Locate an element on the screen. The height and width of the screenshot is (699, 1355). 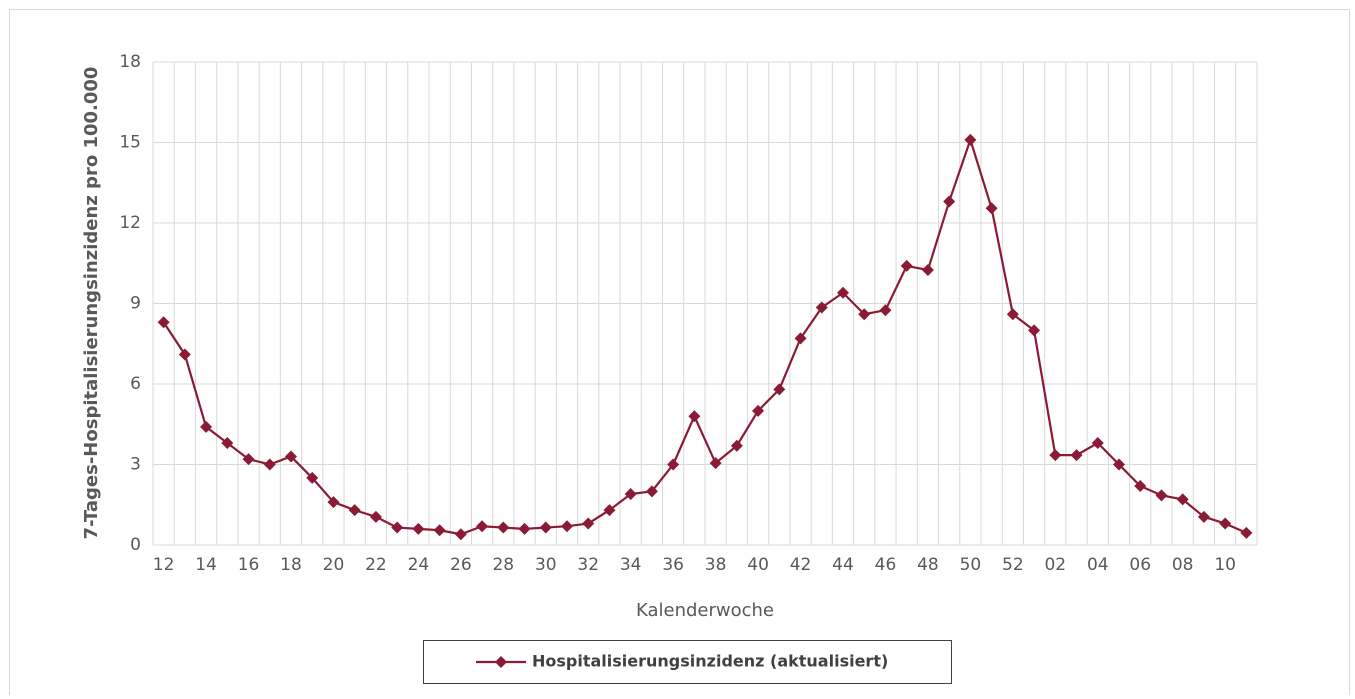
x-tick-label: 40 is located at coordinates (758, 565).